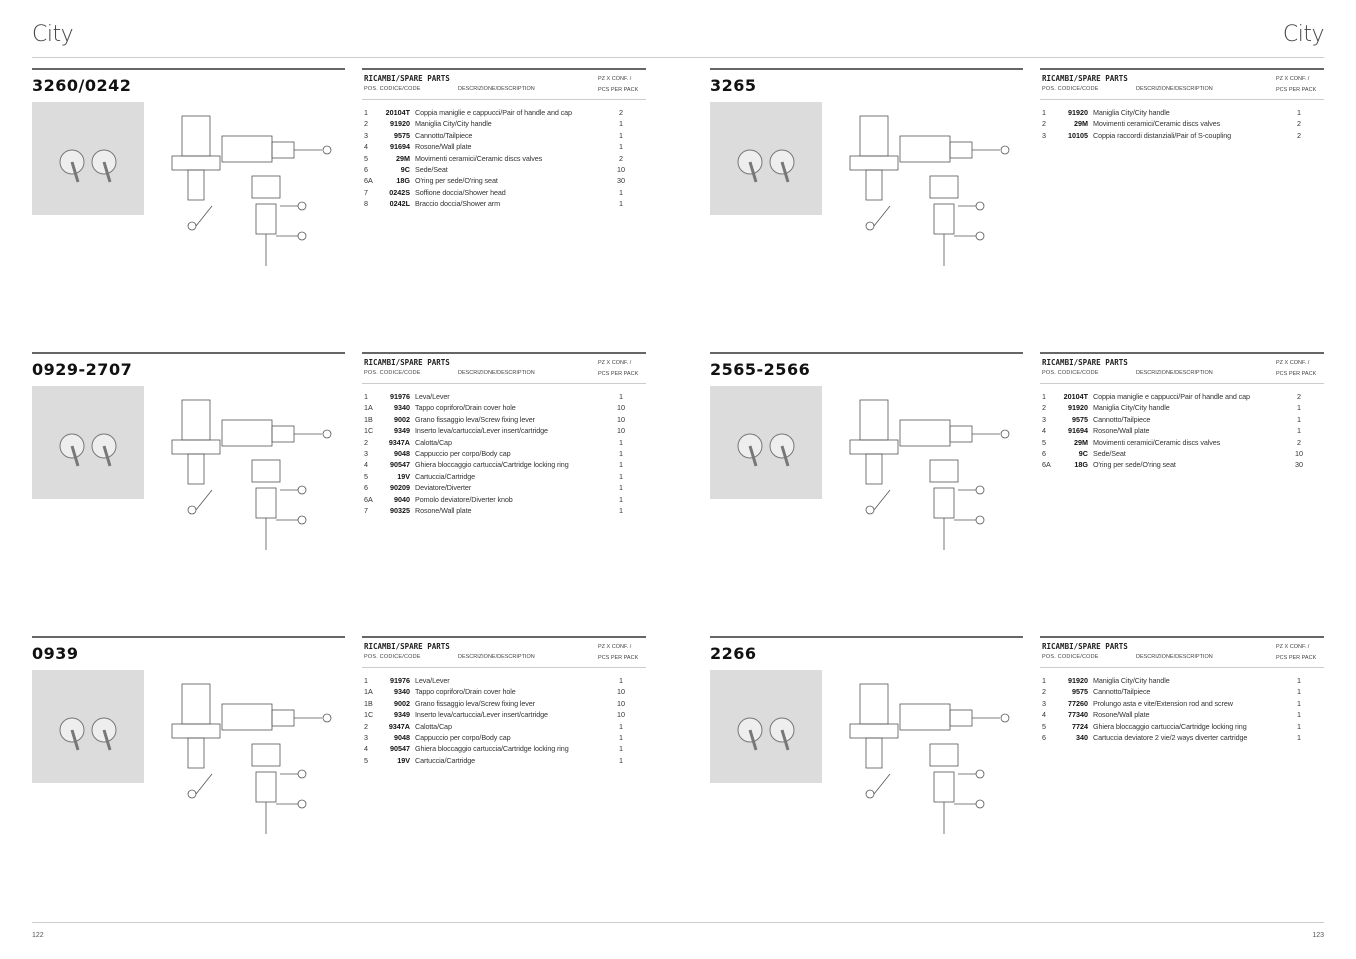 The image size is (1356, 959). Describe the element at coordinates (505, 204) in the screenshot. I see `part-row: 8 0242L Braccio doccia/Shower arm 1` at that location.